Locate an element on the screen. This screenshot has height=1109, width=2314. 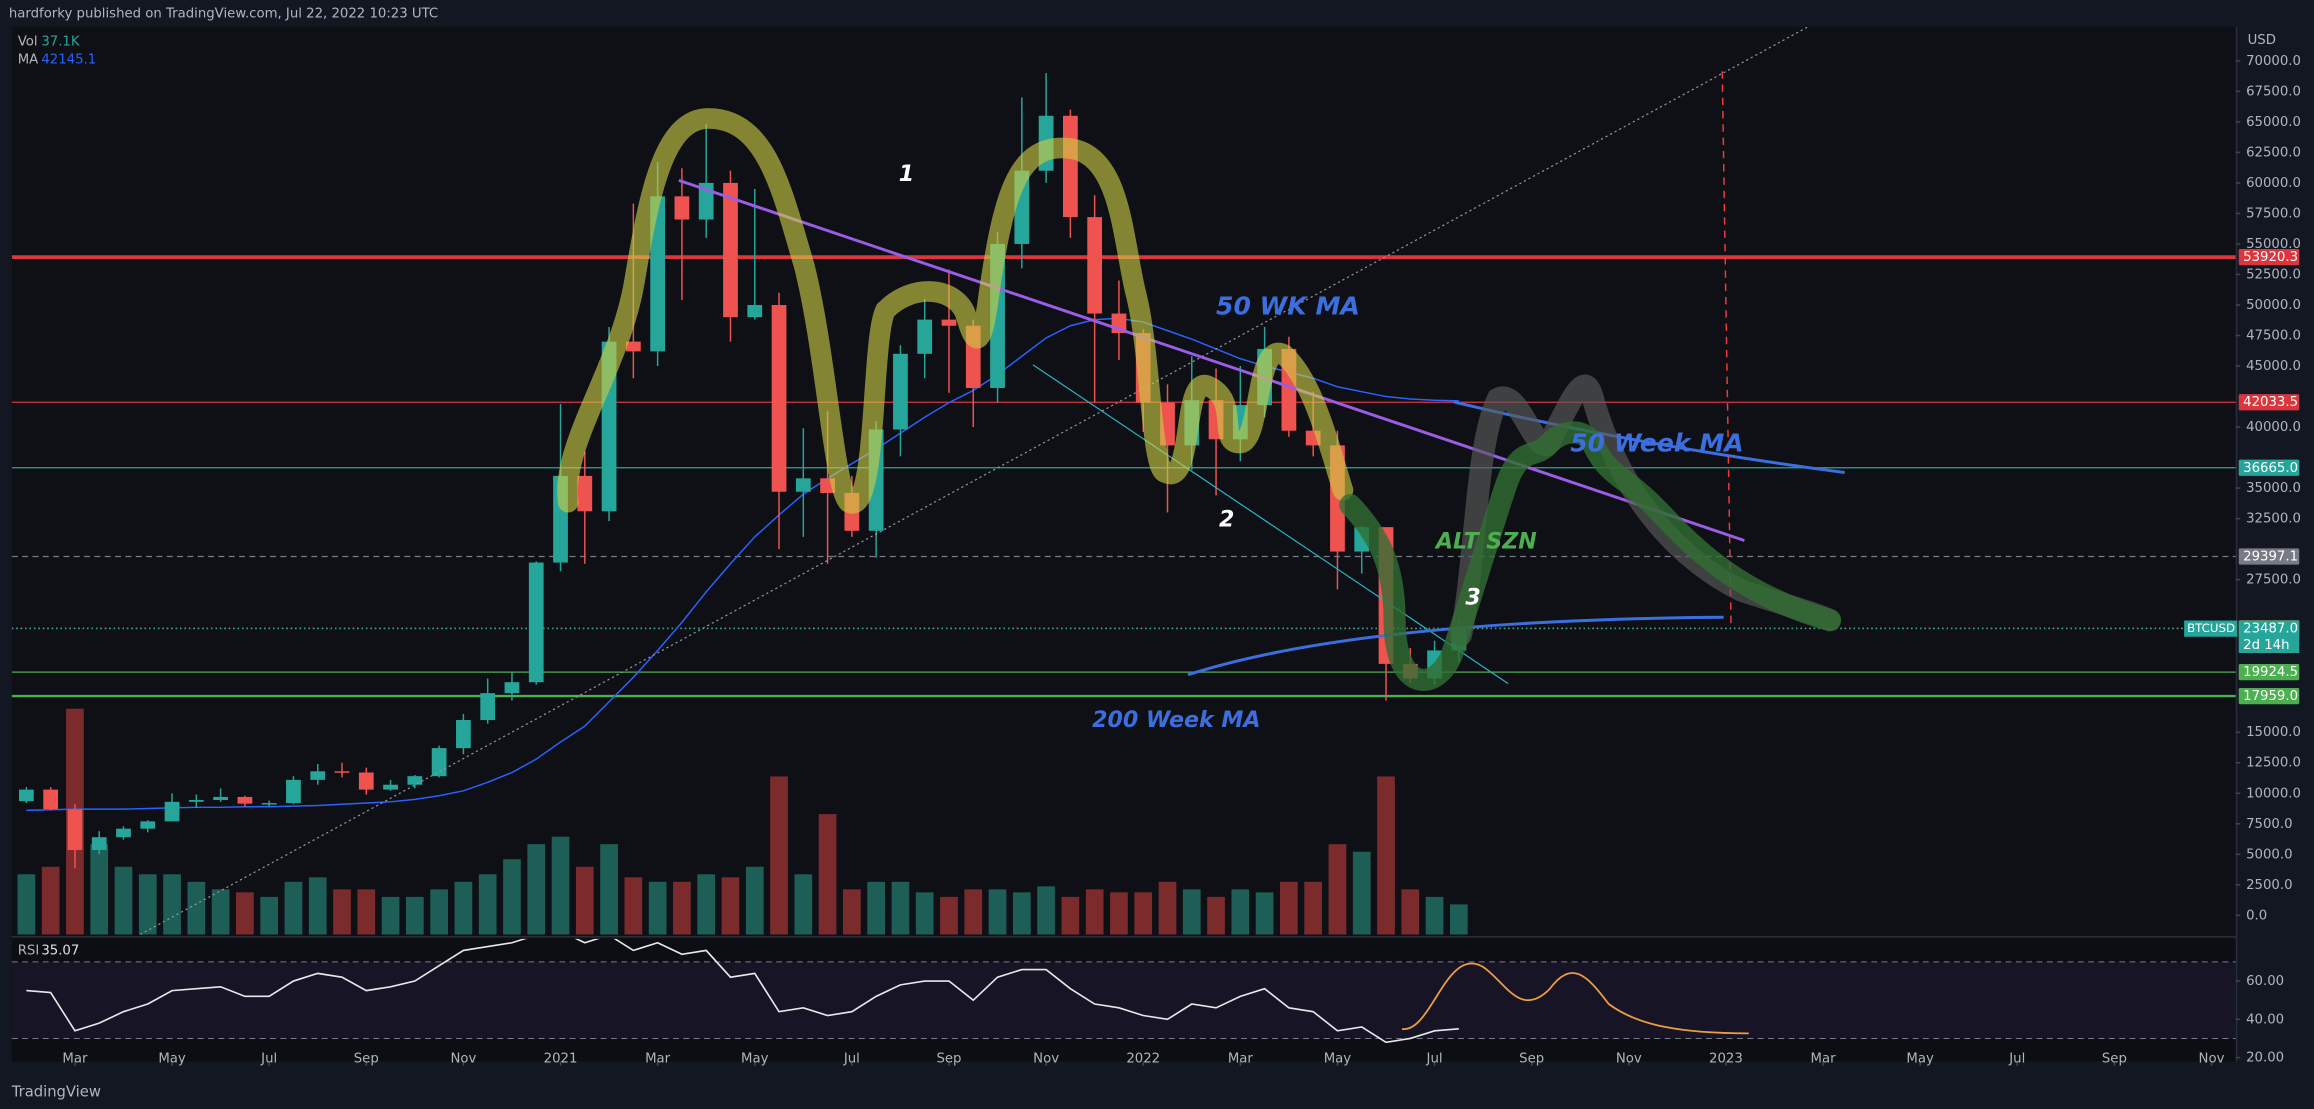
y-tick-label: 60000.0 is located at coordinates (2273, 183).